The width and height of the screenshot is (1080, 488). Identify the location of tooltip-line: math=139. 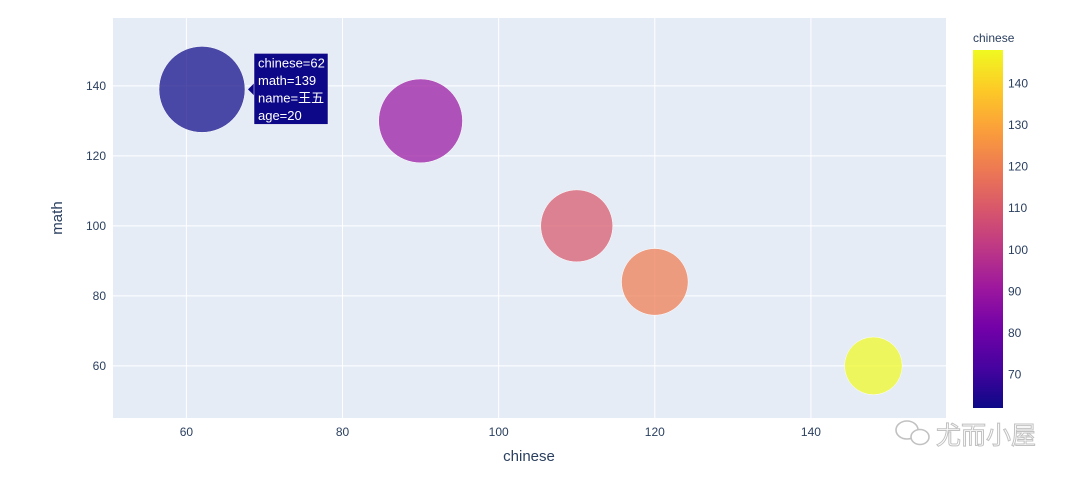
(287, 80).